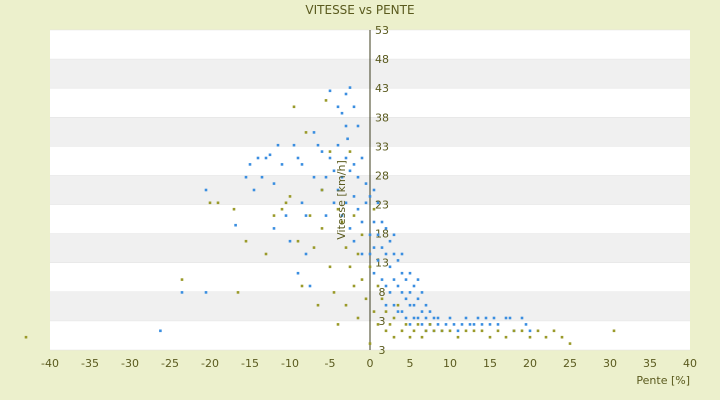  I want to click on x-tick-label: 30, so click(610, 363).